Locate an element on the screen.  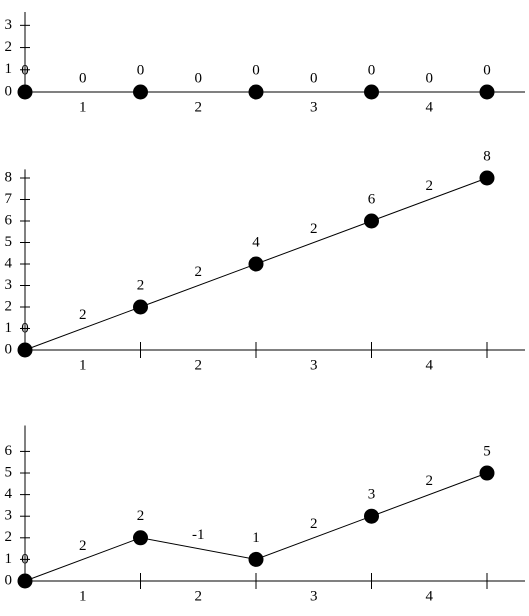
point-label: 3 is located at coordinates (372, 495).